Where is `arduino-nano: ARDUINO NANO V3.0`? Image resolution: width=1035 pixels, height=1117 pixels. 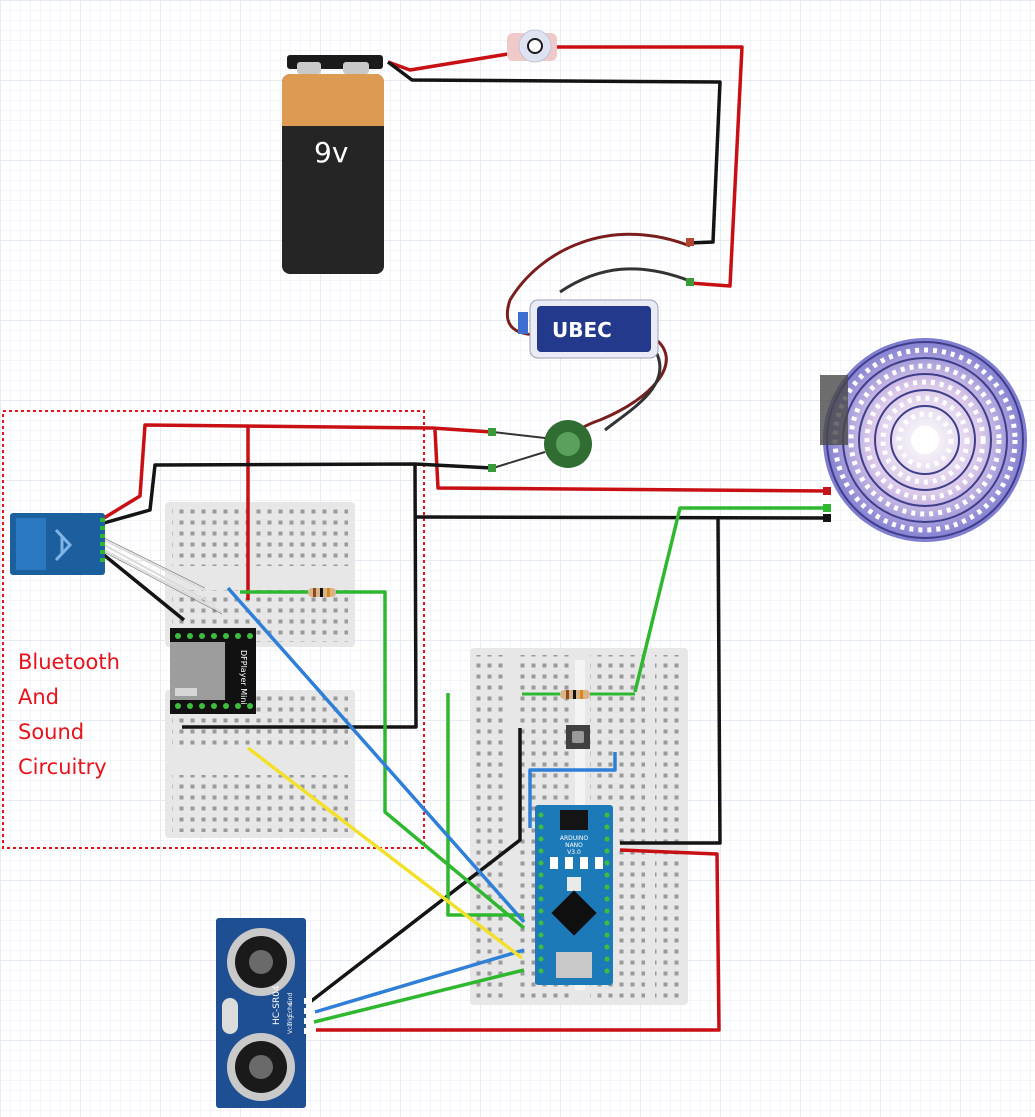 arduino-nano: ARDUINO NANO V3.0 is located at coordinates (574, 895).